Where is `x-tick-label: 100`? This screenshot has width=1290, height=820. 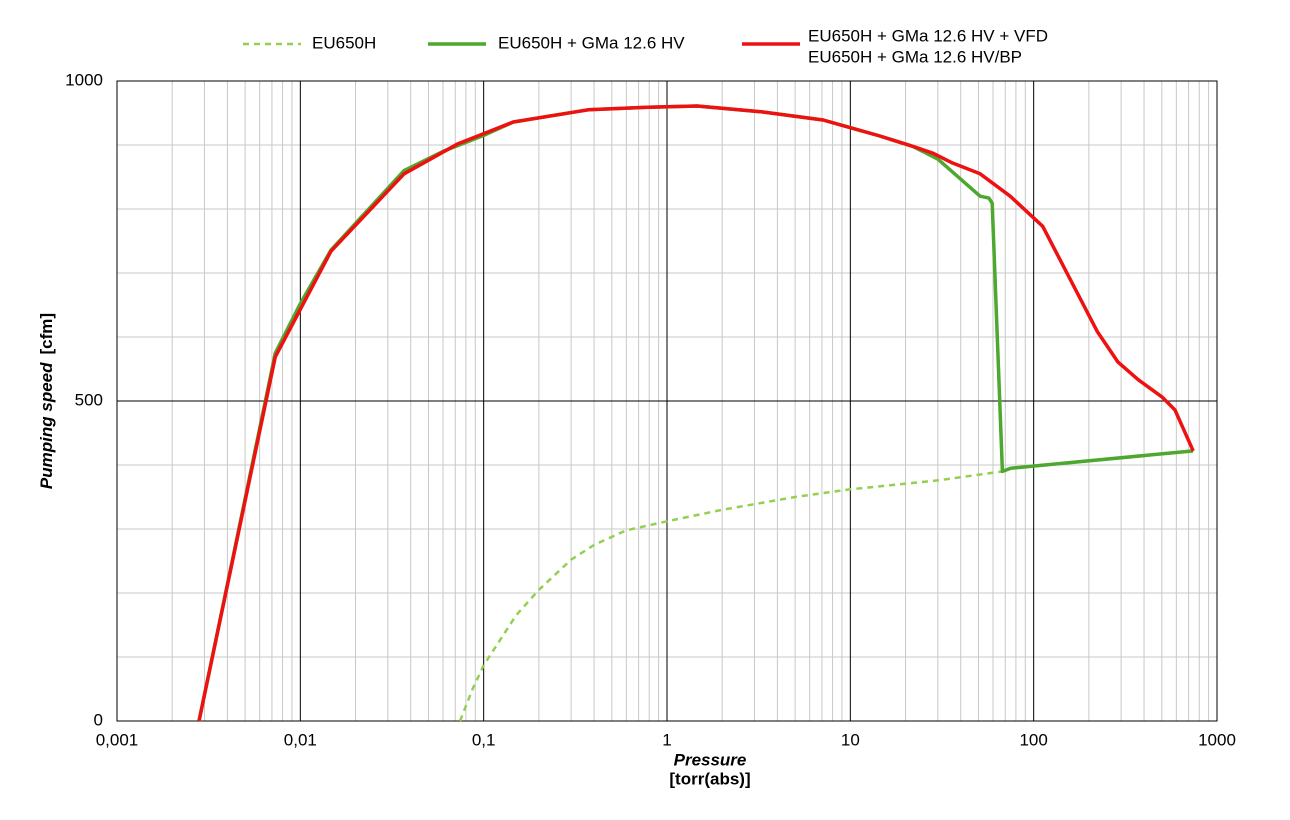 x-tick-label: 100 is located at coordinates (1033, 739).